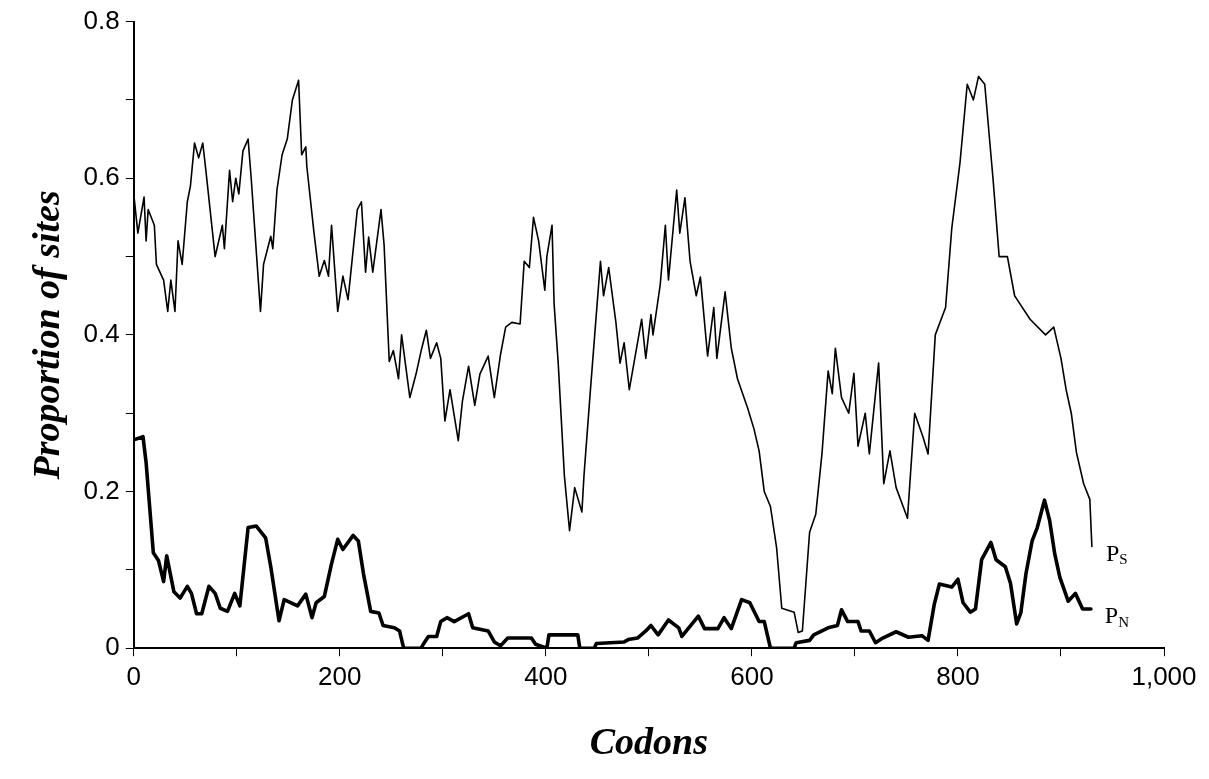 This screenshot has width=1209, height=779. Describe the element at coordinates (1164, 675) in the screenshot. I see `x-tick-label: 1,000` at that location.